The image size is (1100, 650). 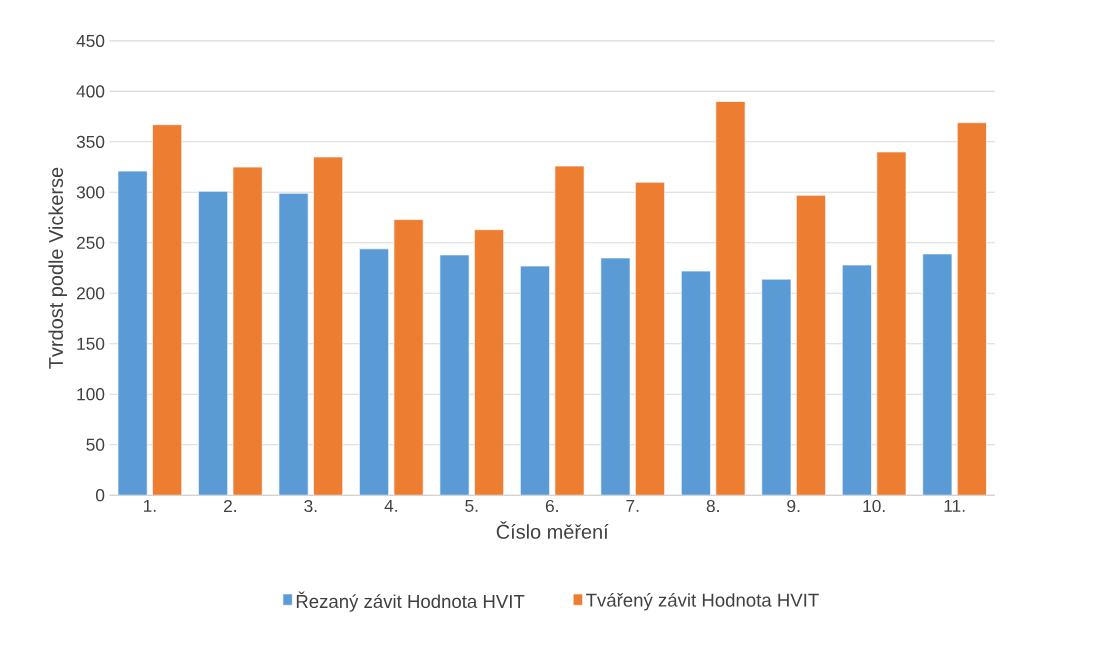 What do you see at coordinates (90, 192) in the screenshot?
I see `y-tick-label: 300` at bounding box center [90, 192].